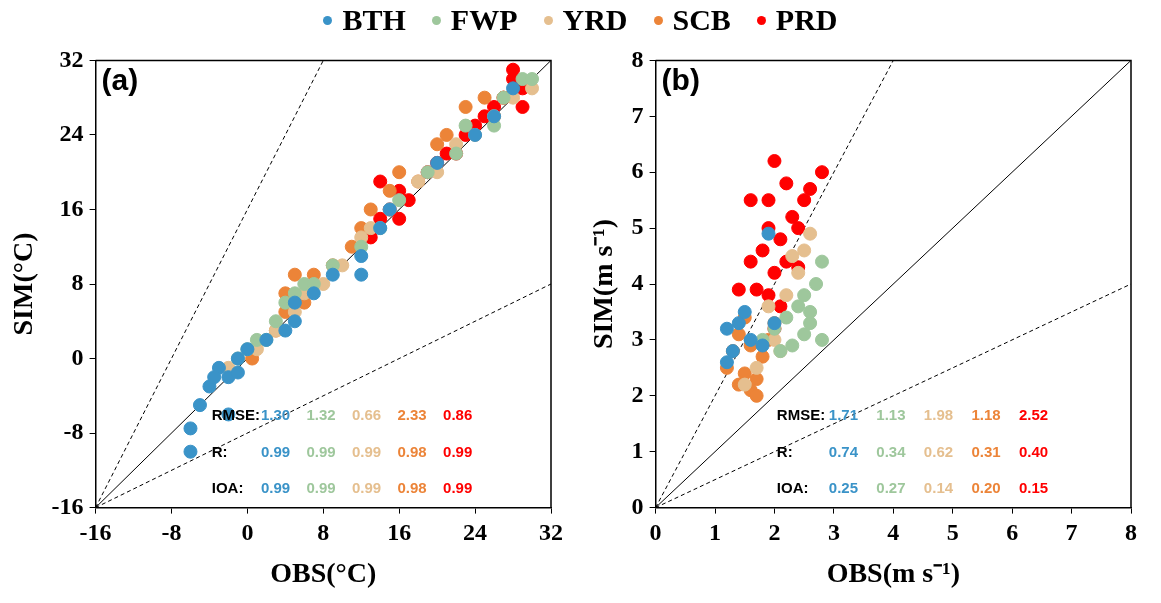  Describe the element at coordinates (637, 338) in the screenshot. I see `y-tick-label: 3` at that location.